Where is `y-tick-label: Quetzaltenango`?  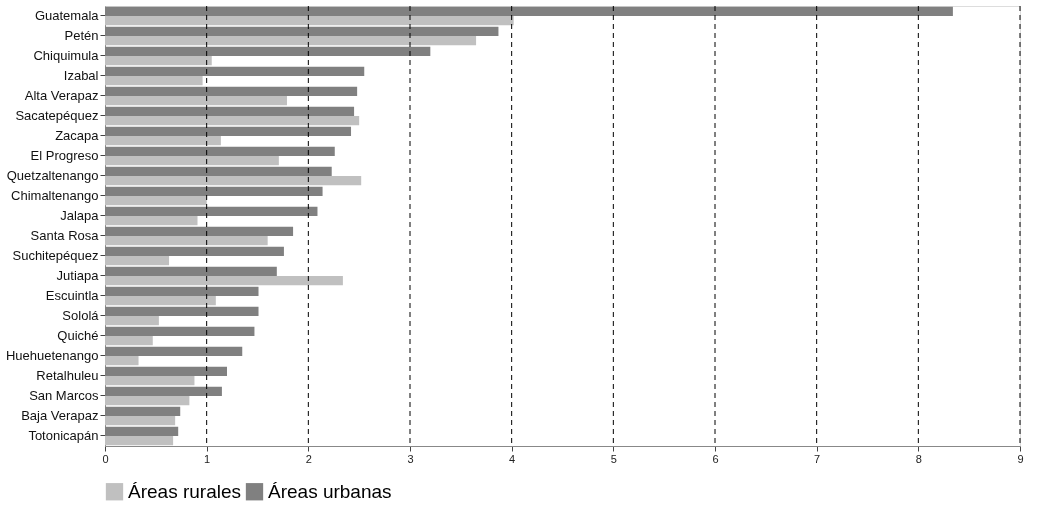
y-tick-label: Quetzaltenango is located at coordinates (52, 175).